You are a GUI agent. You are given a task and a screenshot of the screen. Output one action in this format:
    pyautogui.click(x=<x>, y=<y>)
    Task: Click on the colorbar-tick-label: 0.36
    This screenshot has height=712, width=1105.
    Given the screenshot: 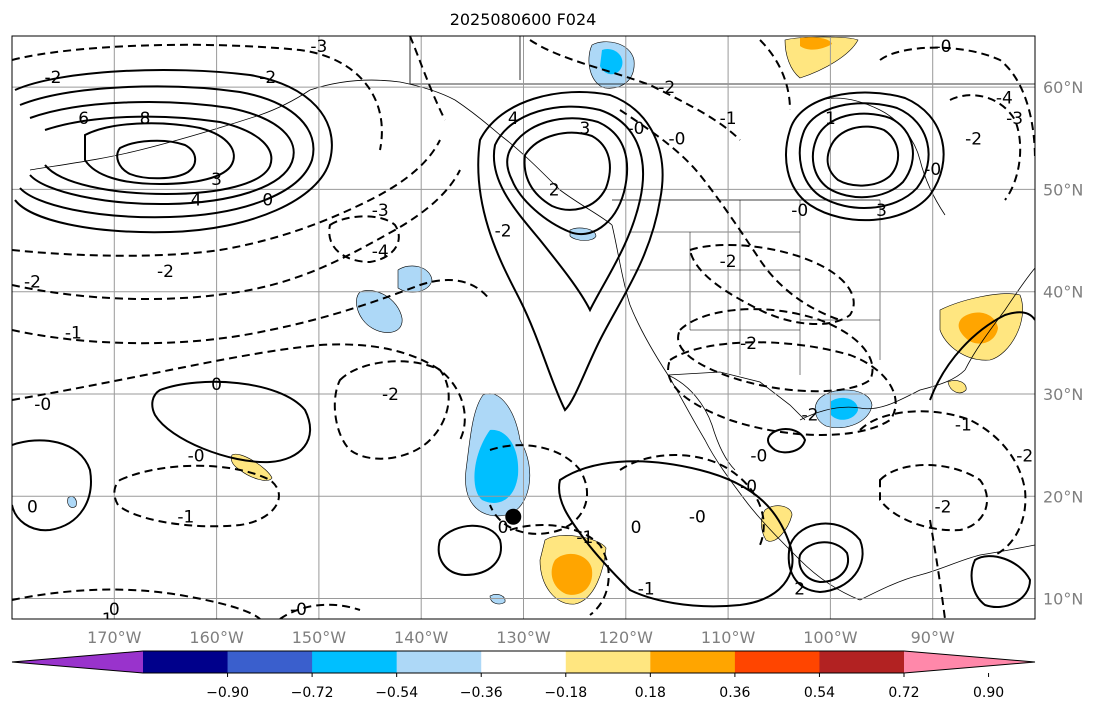 What is the action you would take?
    pyautogui.click(x=734, y=693)
    